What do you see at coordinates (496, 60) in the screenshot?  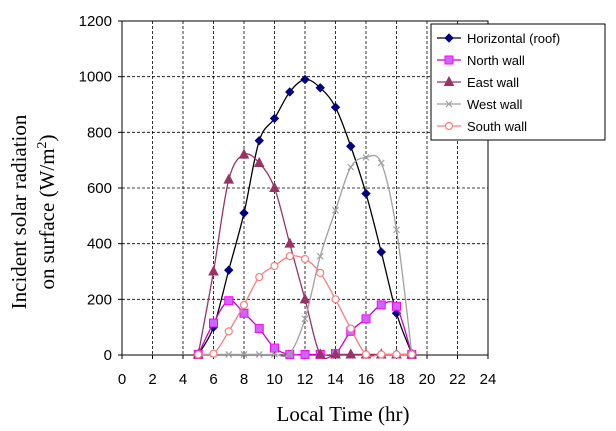 I see `legend-label-north-wall: North wall` at bounding box center [496, 60].